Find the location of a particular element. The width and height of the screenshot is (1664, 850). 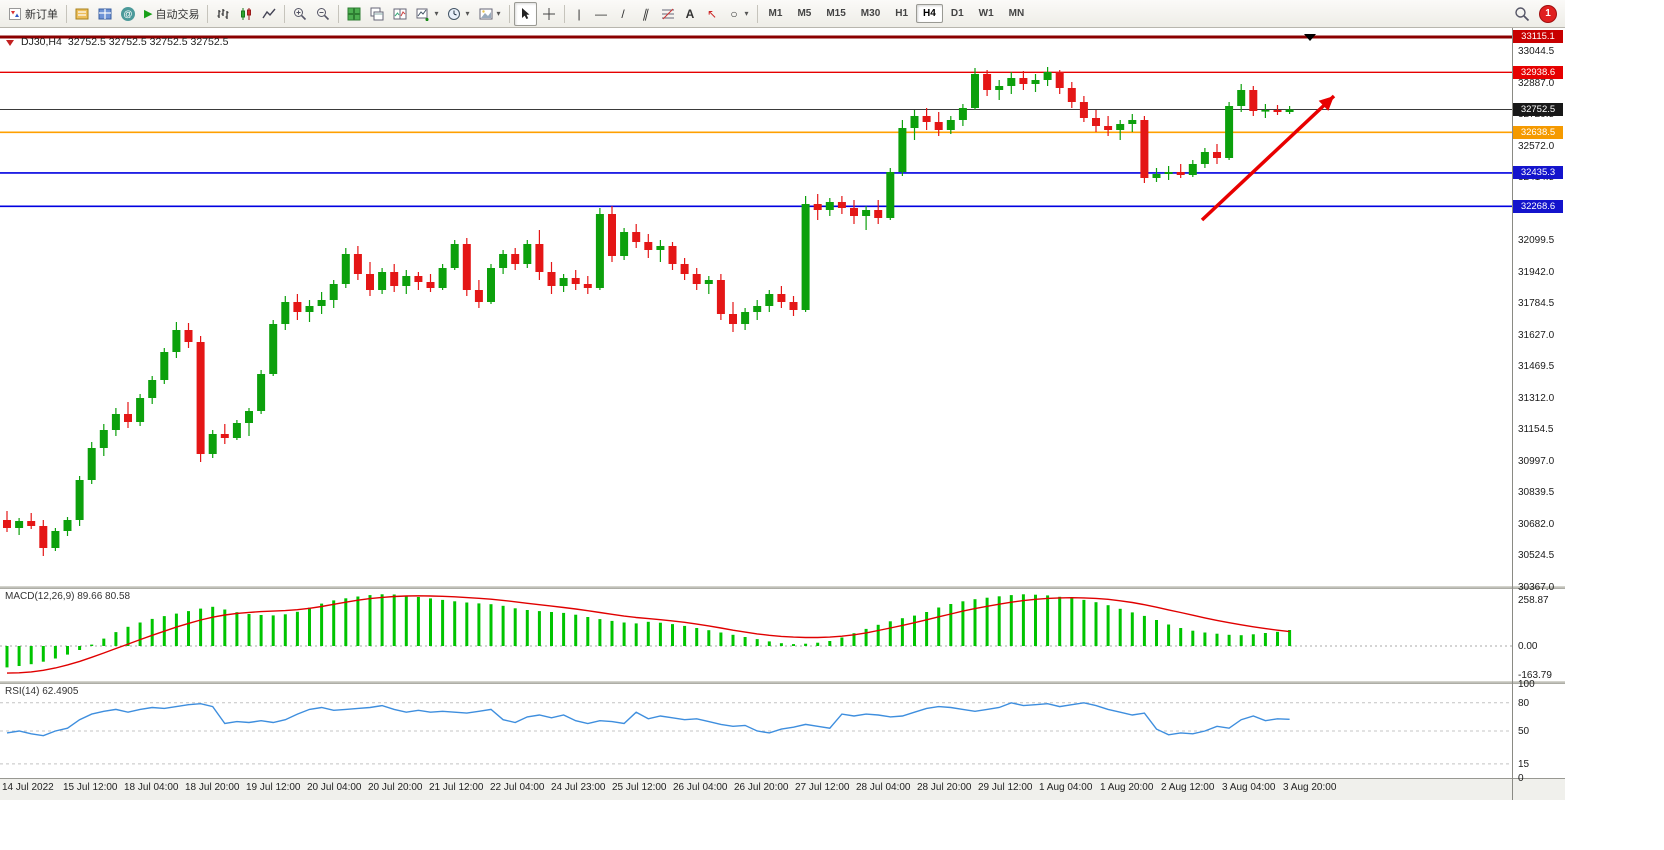

timeframe-m1: M1 is located at coordinates (775, 13).